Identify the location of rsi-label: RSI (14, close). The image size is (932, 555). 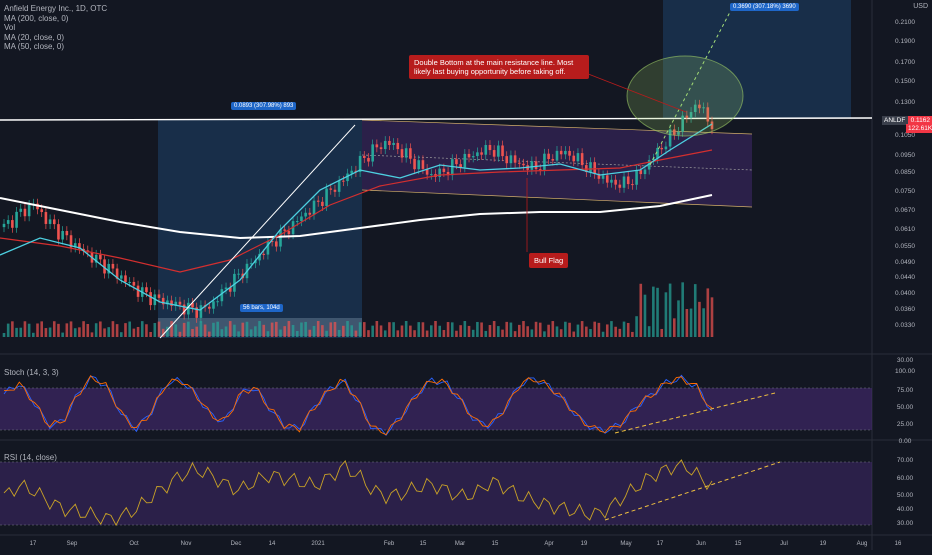
(30, 457).